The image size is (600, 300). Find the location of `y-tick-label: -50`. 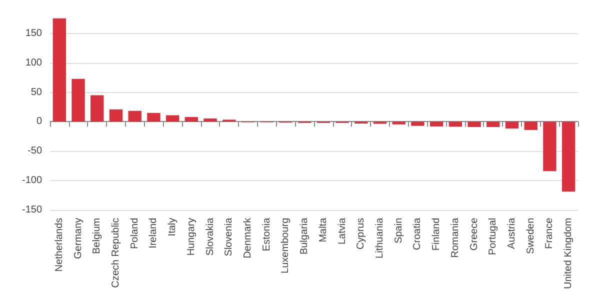

y-tick-label: -50 is located at coordinates (35, 151).